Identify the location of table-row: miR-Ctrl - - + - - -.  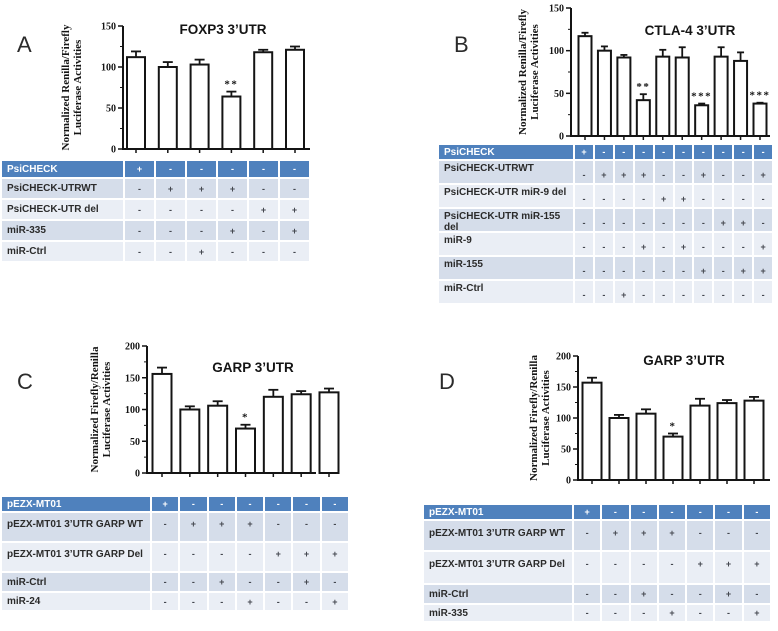
(156, 252).